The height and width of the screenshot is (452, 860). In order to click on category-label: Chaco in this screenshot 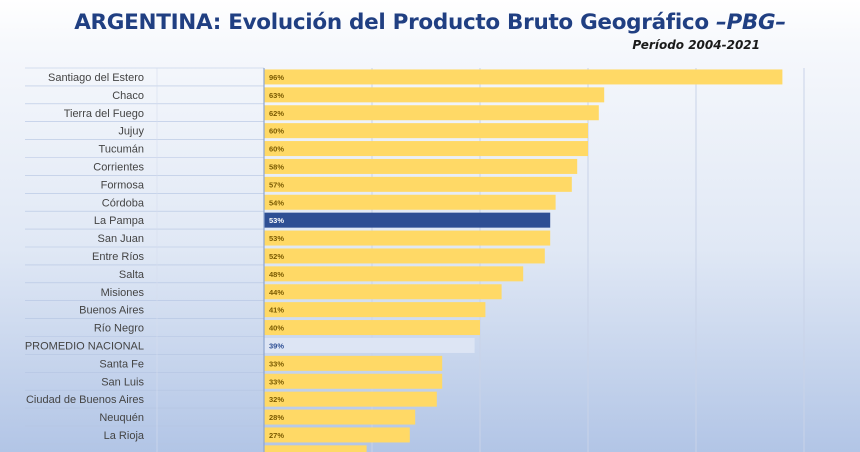, I will do `click(128, 96)`.